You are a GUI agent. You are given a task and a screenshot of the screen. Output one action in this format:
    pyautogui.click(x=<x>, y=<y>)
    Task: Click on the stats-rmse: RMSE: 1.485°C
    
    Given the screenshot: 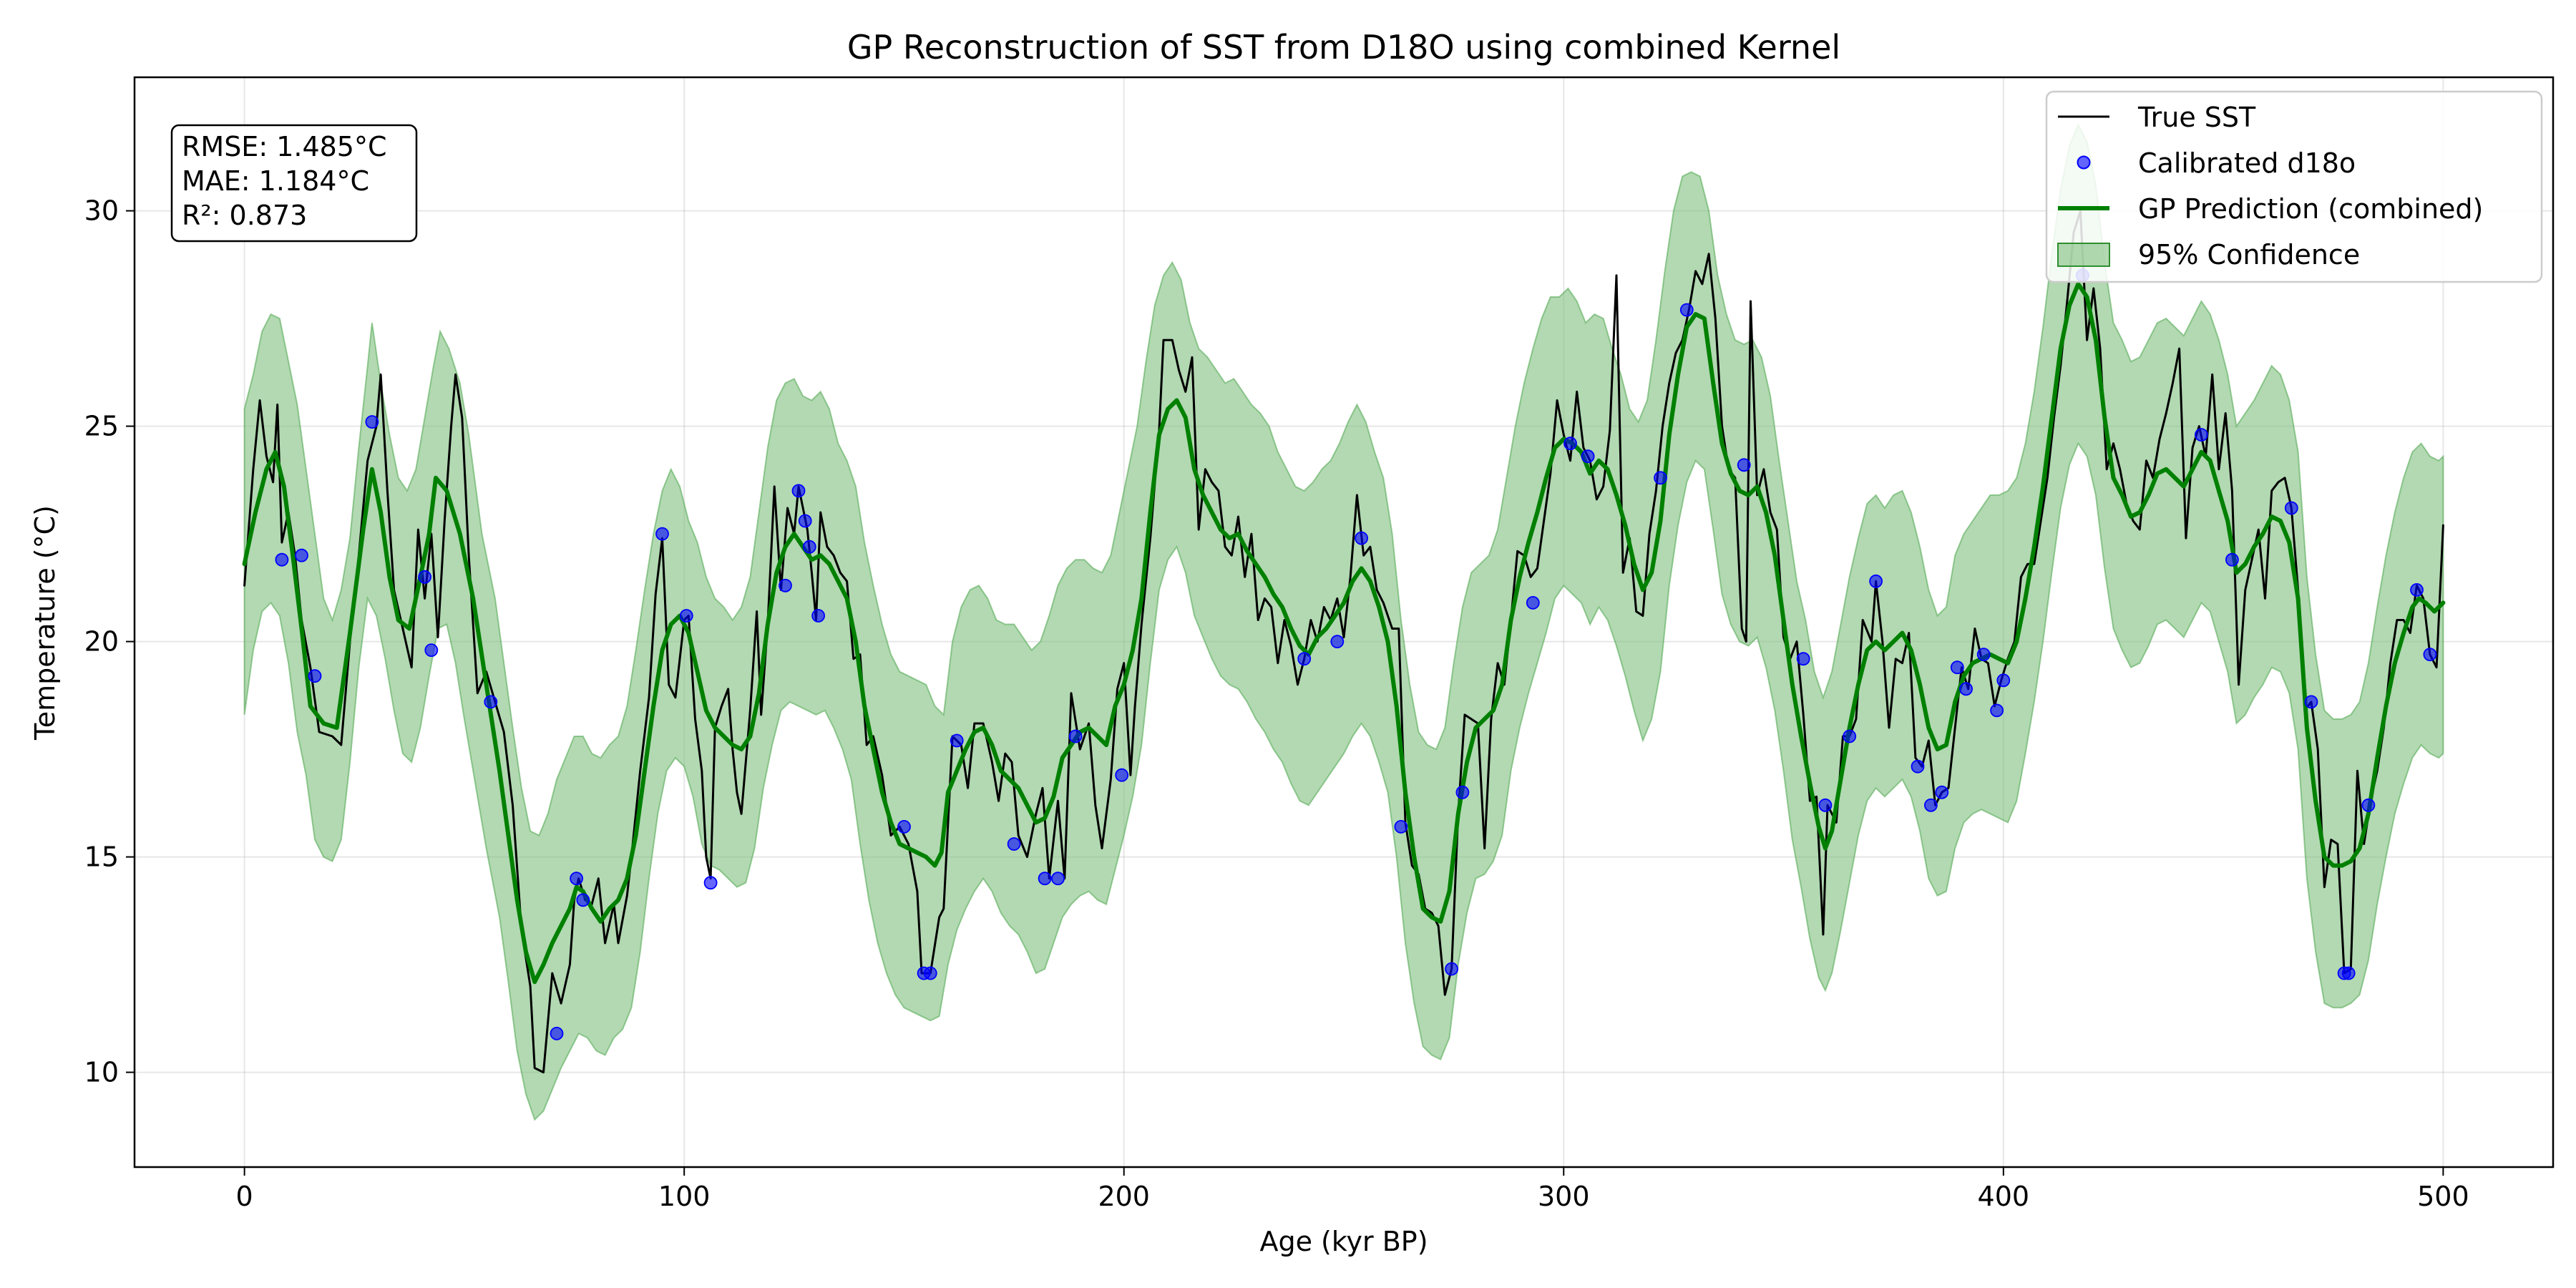 What is the action you would take?
    pyautogui.click(x=284, y=146)
    